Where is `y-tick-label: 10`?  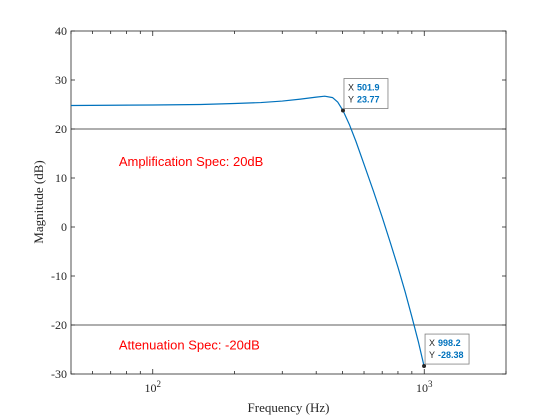
y-tick-label: 10 is located at coordinates (61, 178).